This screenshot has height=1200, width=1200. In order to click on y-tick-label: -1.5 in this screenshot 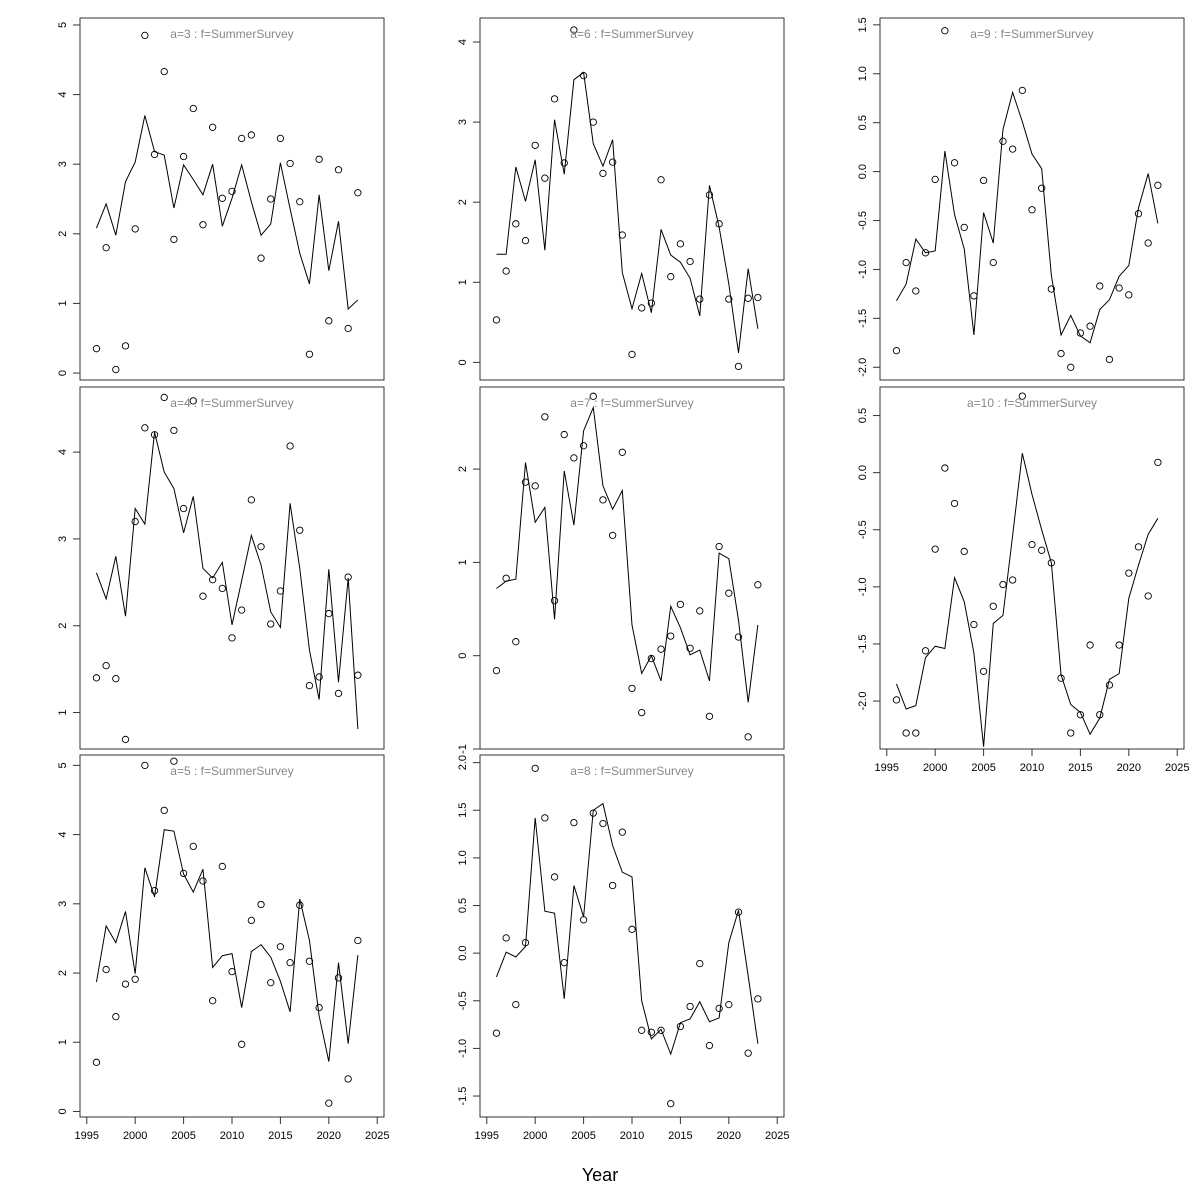, I will do `click(863, 643)`.